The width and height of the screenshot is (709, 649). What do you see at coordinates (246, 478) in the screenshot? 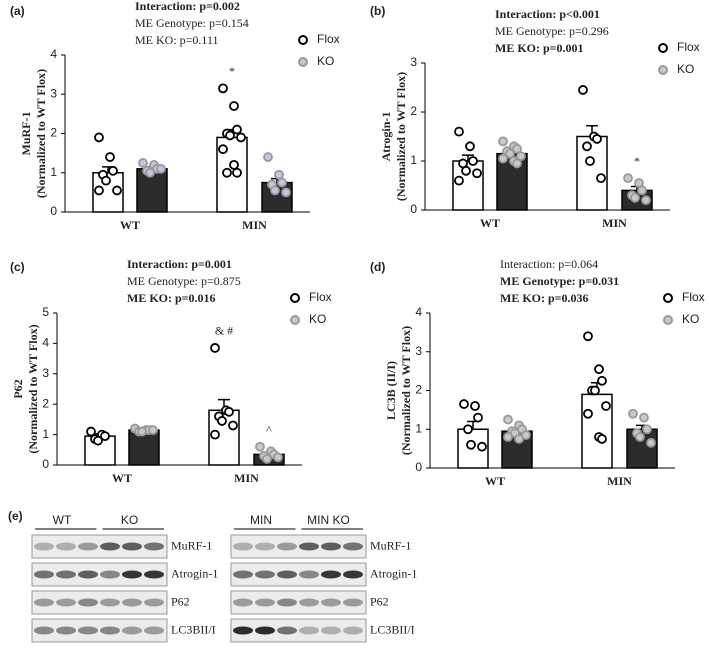
I see `x-tick-label: MIN` at bounding box center [246, 478].